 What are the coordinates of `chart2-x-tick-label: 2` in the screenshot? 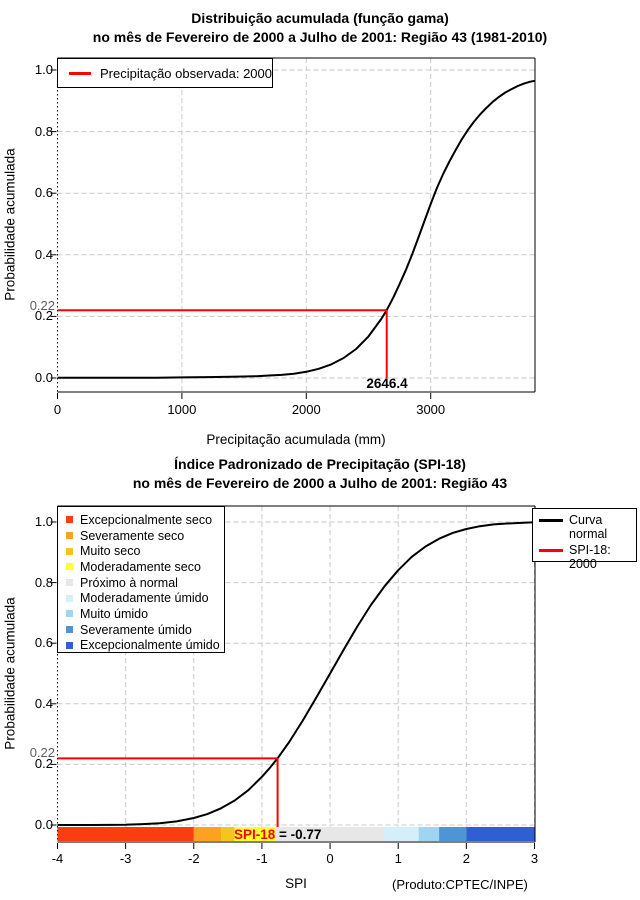 It's located at (466, 858).